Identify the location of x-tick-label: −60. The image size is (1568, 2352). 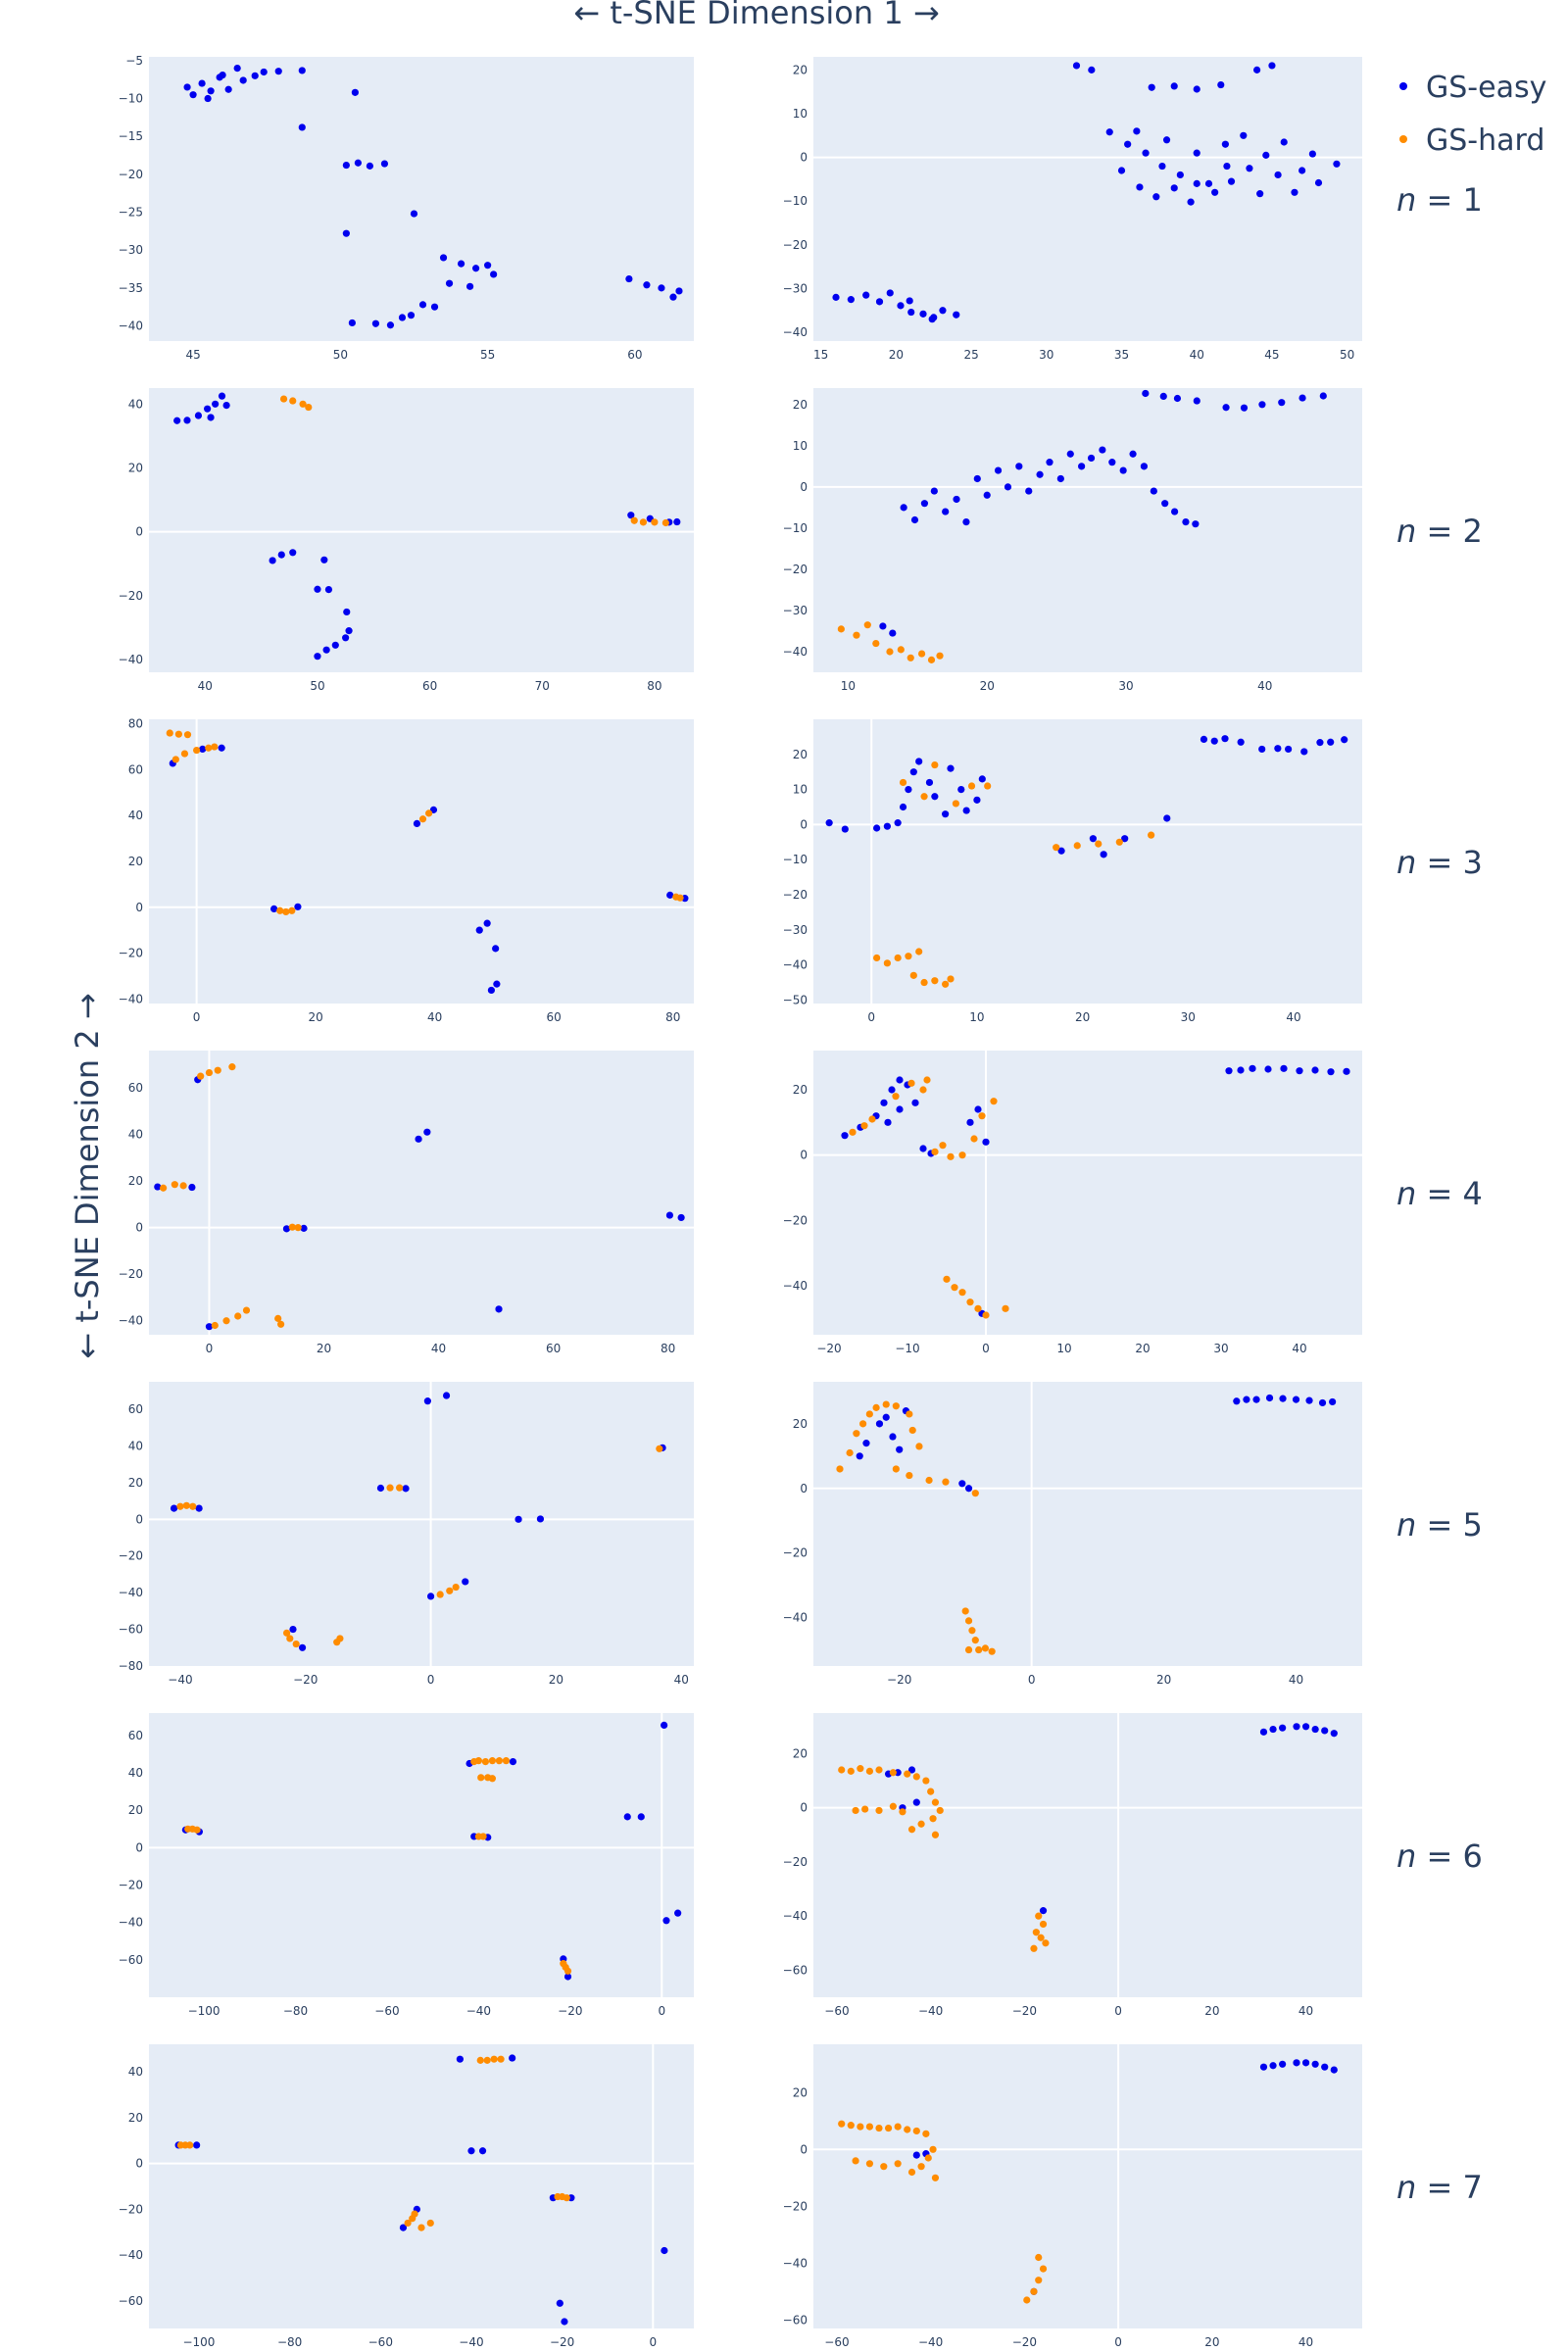
(836, 2342).